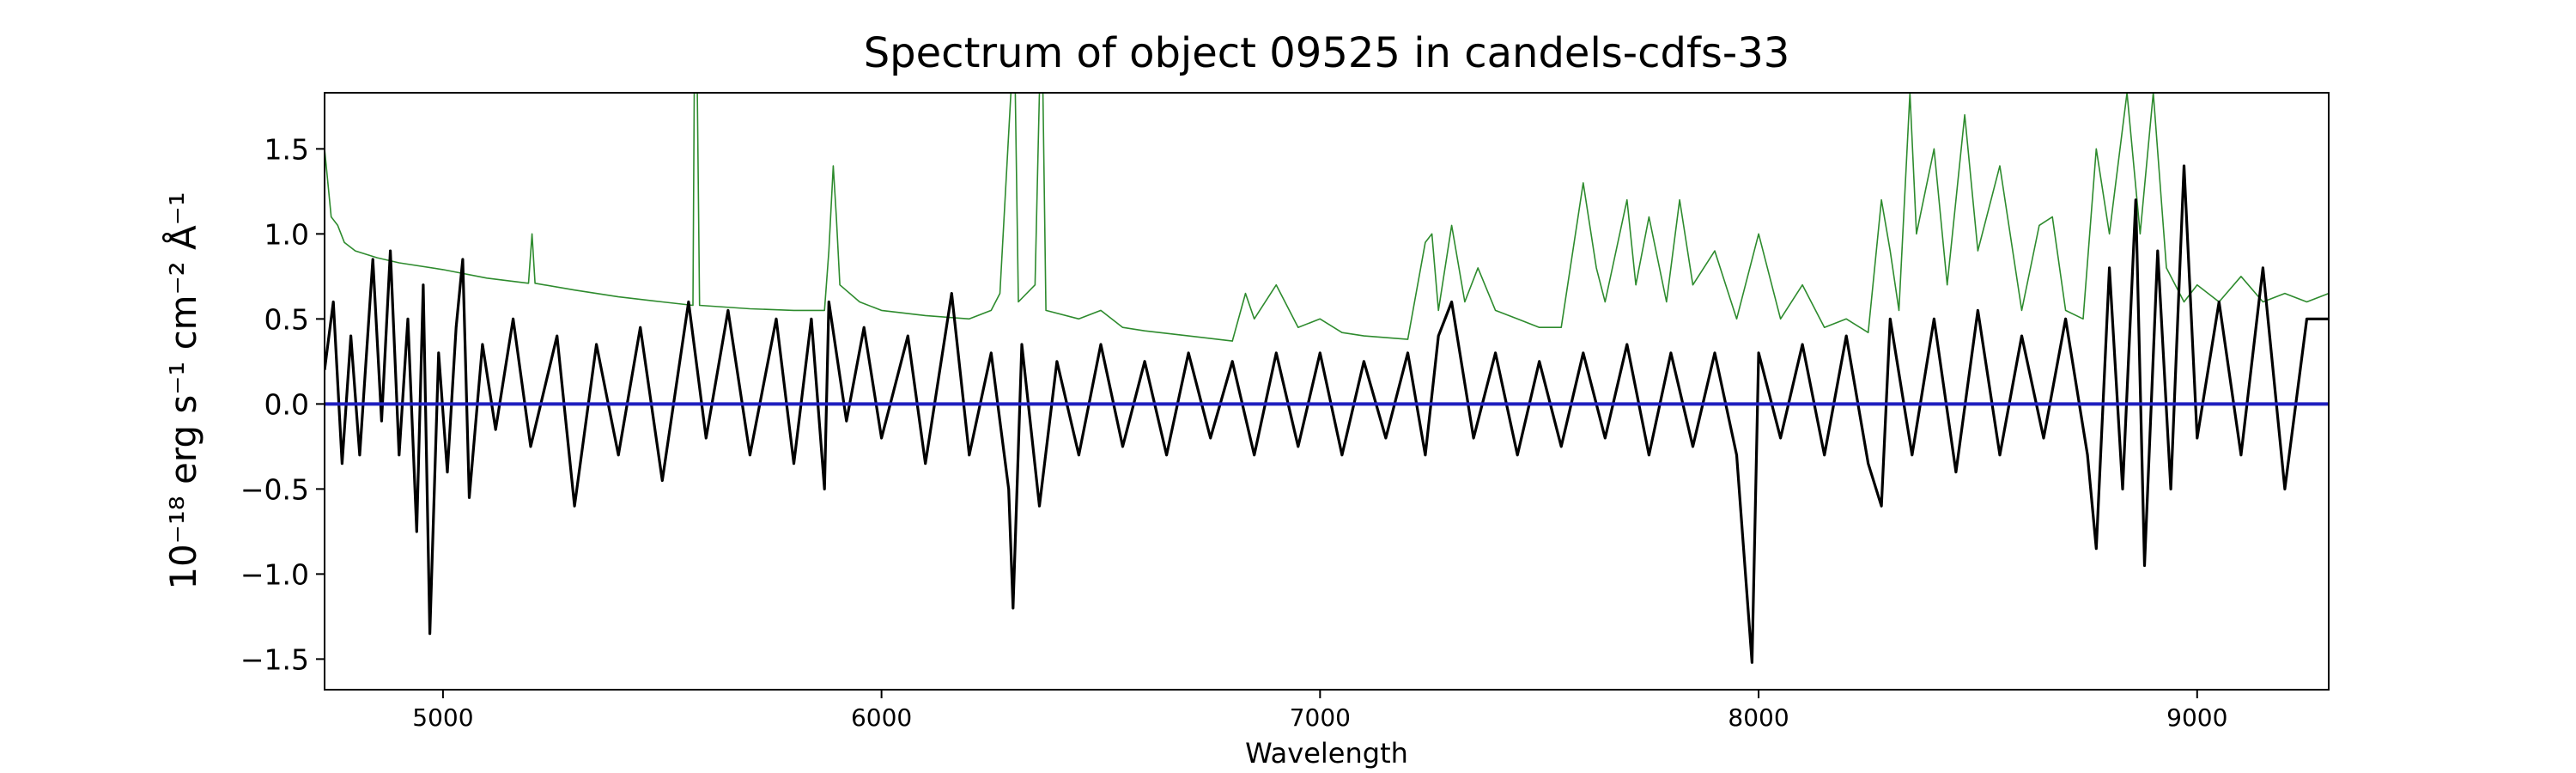  Describe the element at coordinates (881, 717) in the screenshot. I see `x-tick-label: 6000` at that location.